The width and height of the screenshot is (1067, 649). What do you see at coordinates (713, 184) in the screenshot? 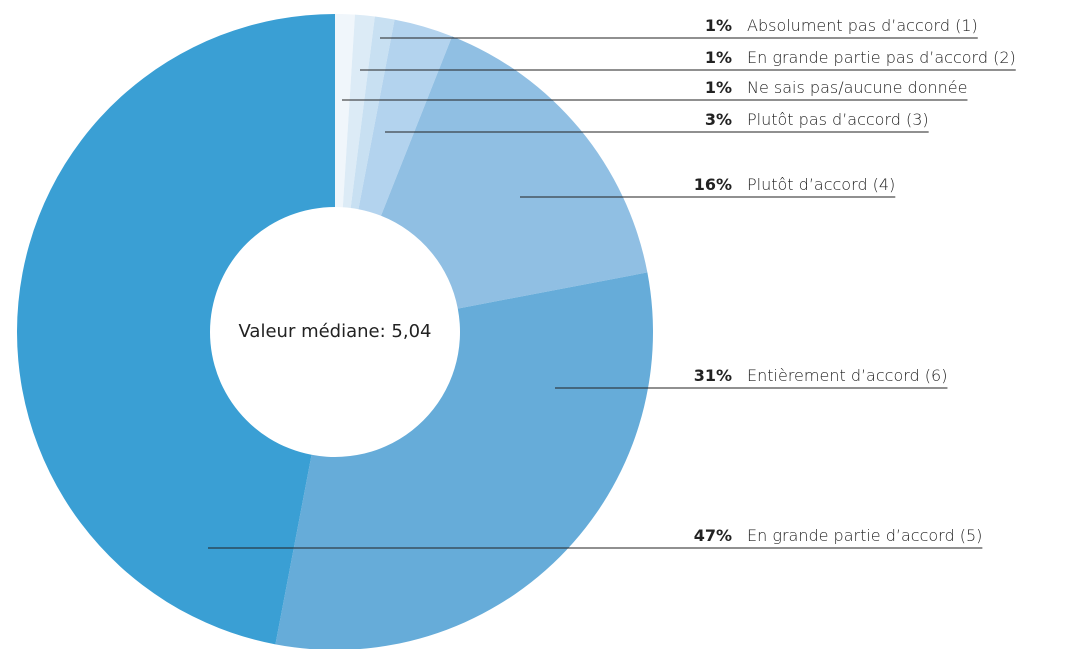
I see `value-label: 16%` at bounding box center [713, 184].